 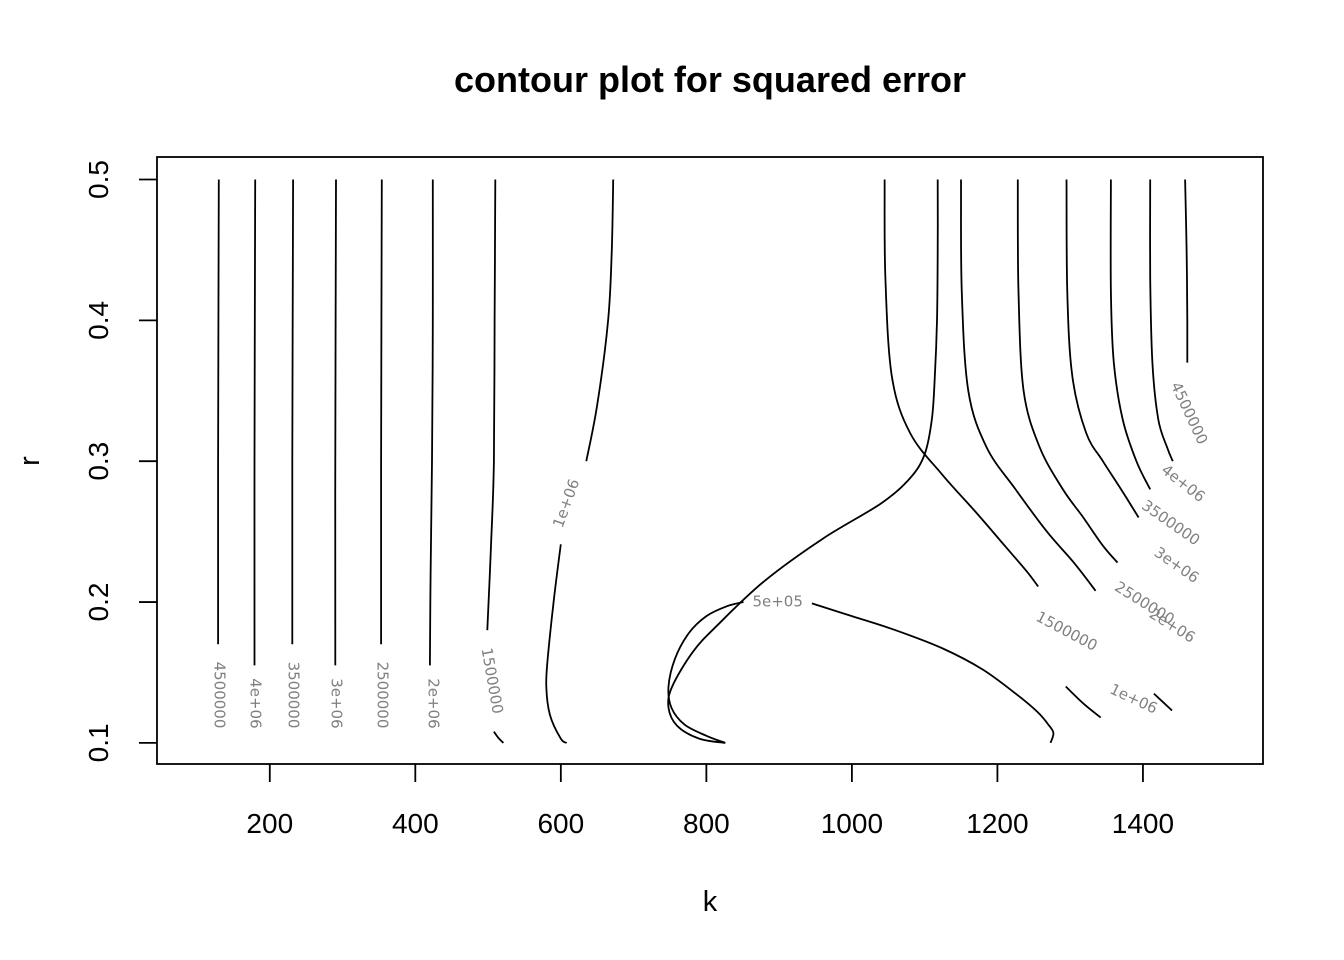 I want to click on x-tick-label: 1400, so click(x=1143, y=823).